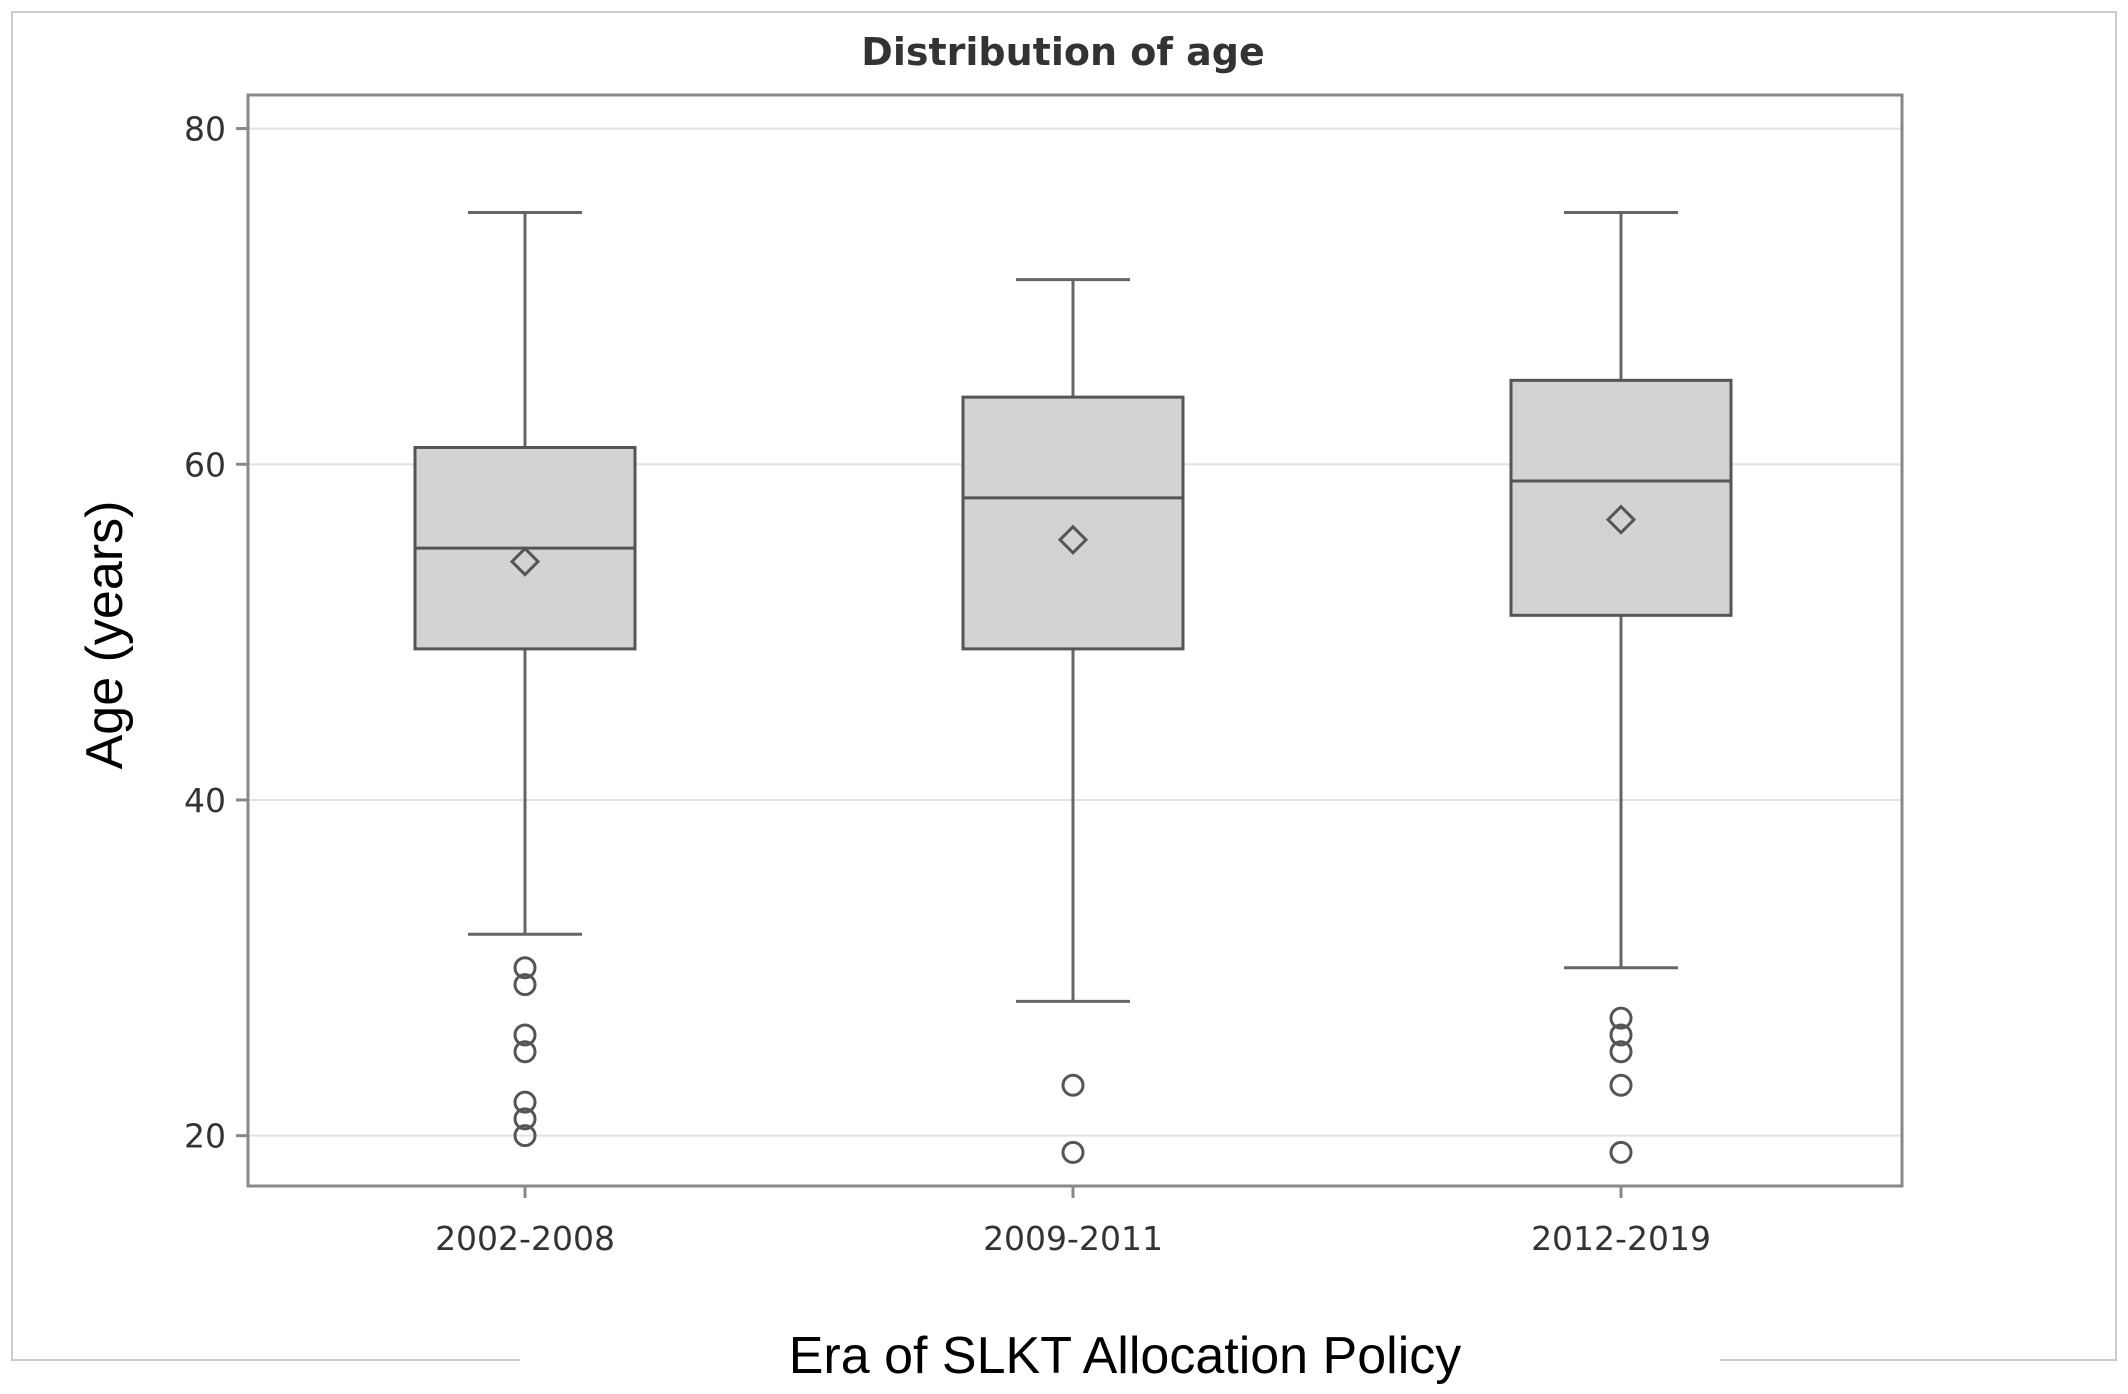  I want to click on y-tick-label: 80, so click(205, 129).